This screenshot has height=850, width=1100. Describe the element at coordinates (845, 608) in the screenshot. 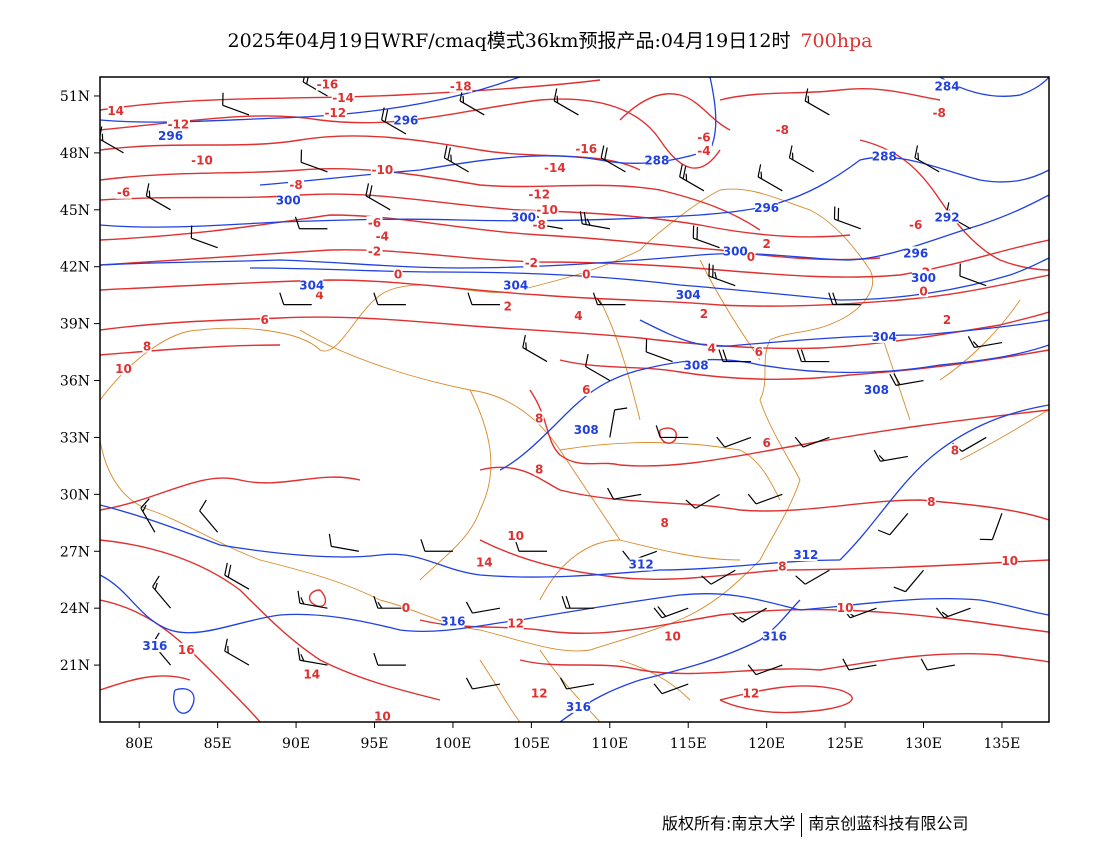

I see `temperature-label: 10` at that location.